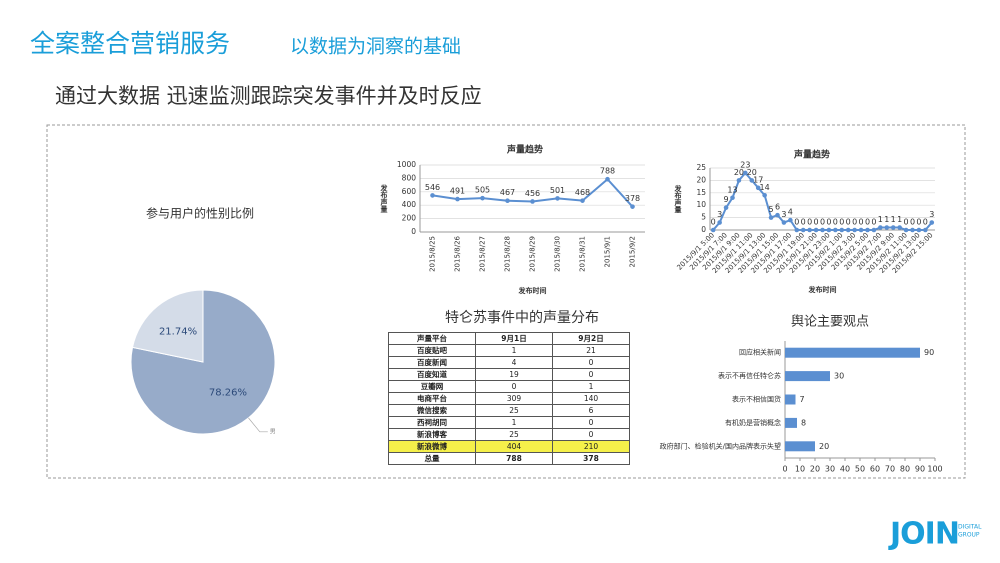 The height and width of the screenshot is (563, 1000). Describe the element at coordinates (482, 190) in the screenshot. I see `data-label: 505` at that location.